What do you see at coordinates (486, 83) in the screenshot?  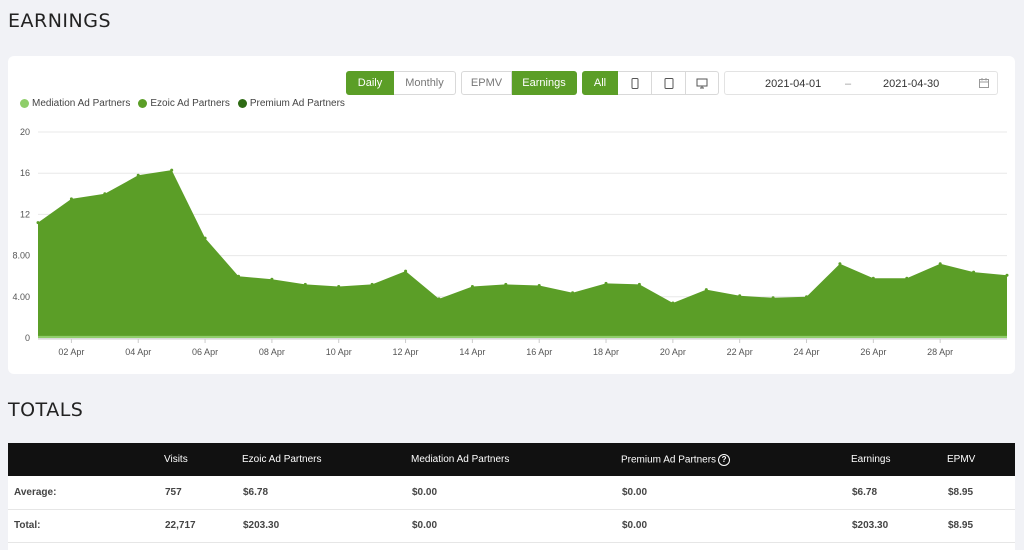 I see `epmv-button: EPMV` at bounding box center [486, 83].